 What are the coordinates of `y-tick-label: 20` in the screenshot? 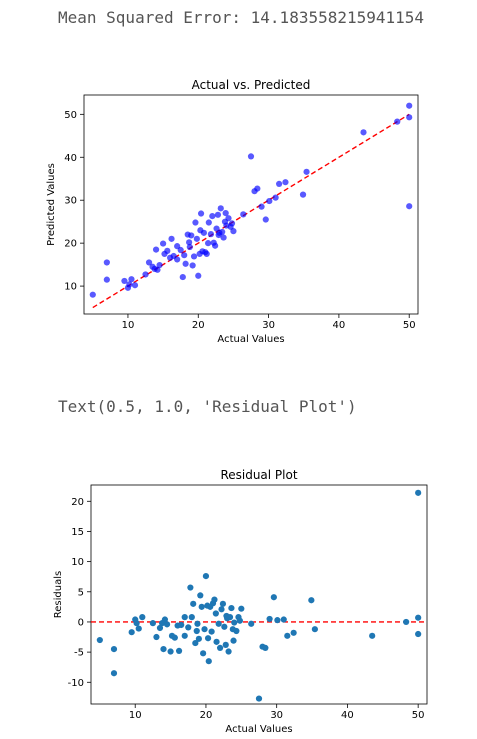 It's located at (77, 502).